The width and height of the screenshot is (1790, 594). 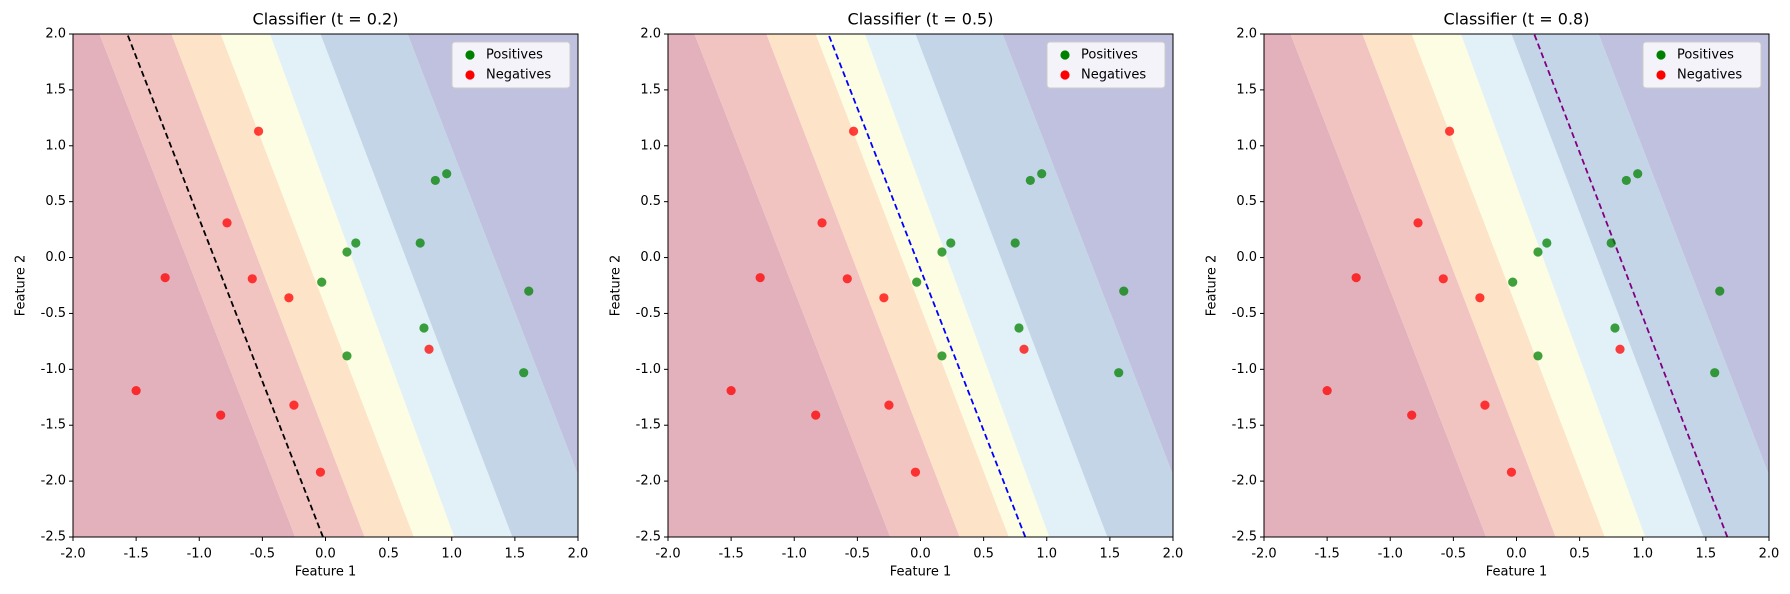 I want to click on legend-label: Positives, so click(x=514, y=55).